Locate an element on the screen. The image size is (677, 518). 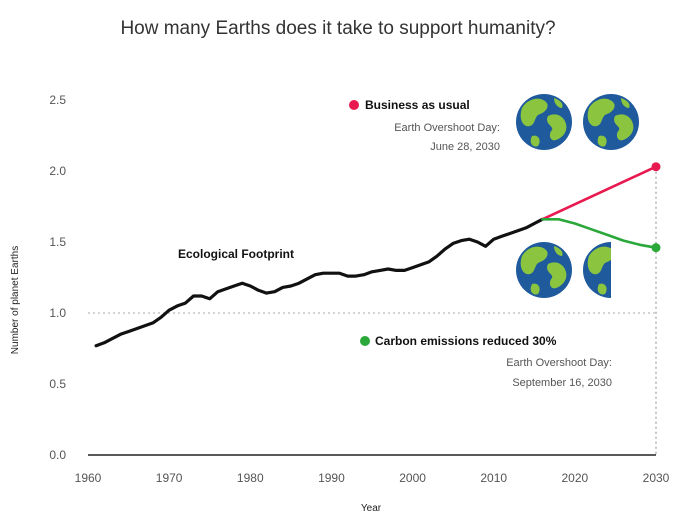
y-tick-label: 1.0 is located at coordinates (57, 313).